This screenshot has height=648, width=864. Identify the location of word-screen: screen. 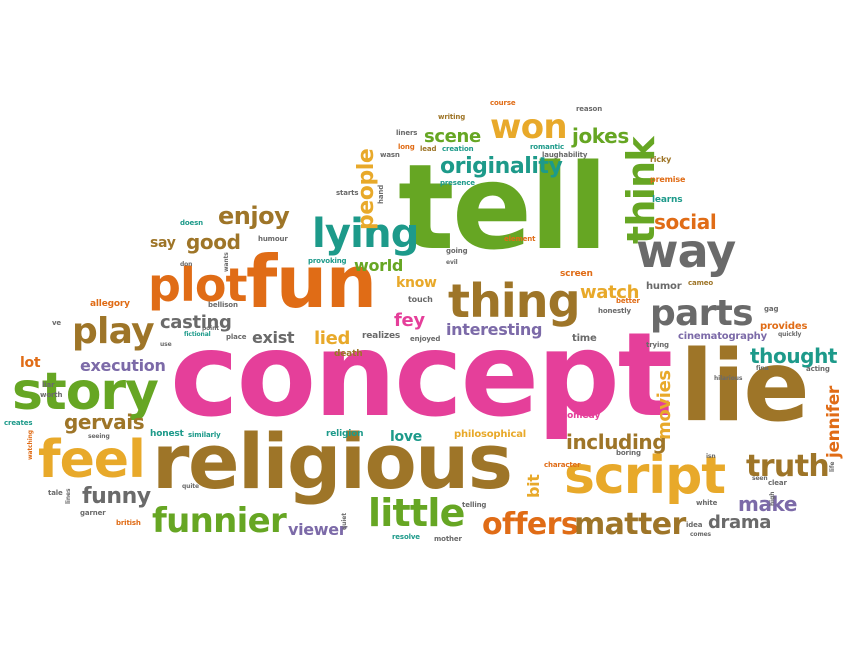
(576, 274).